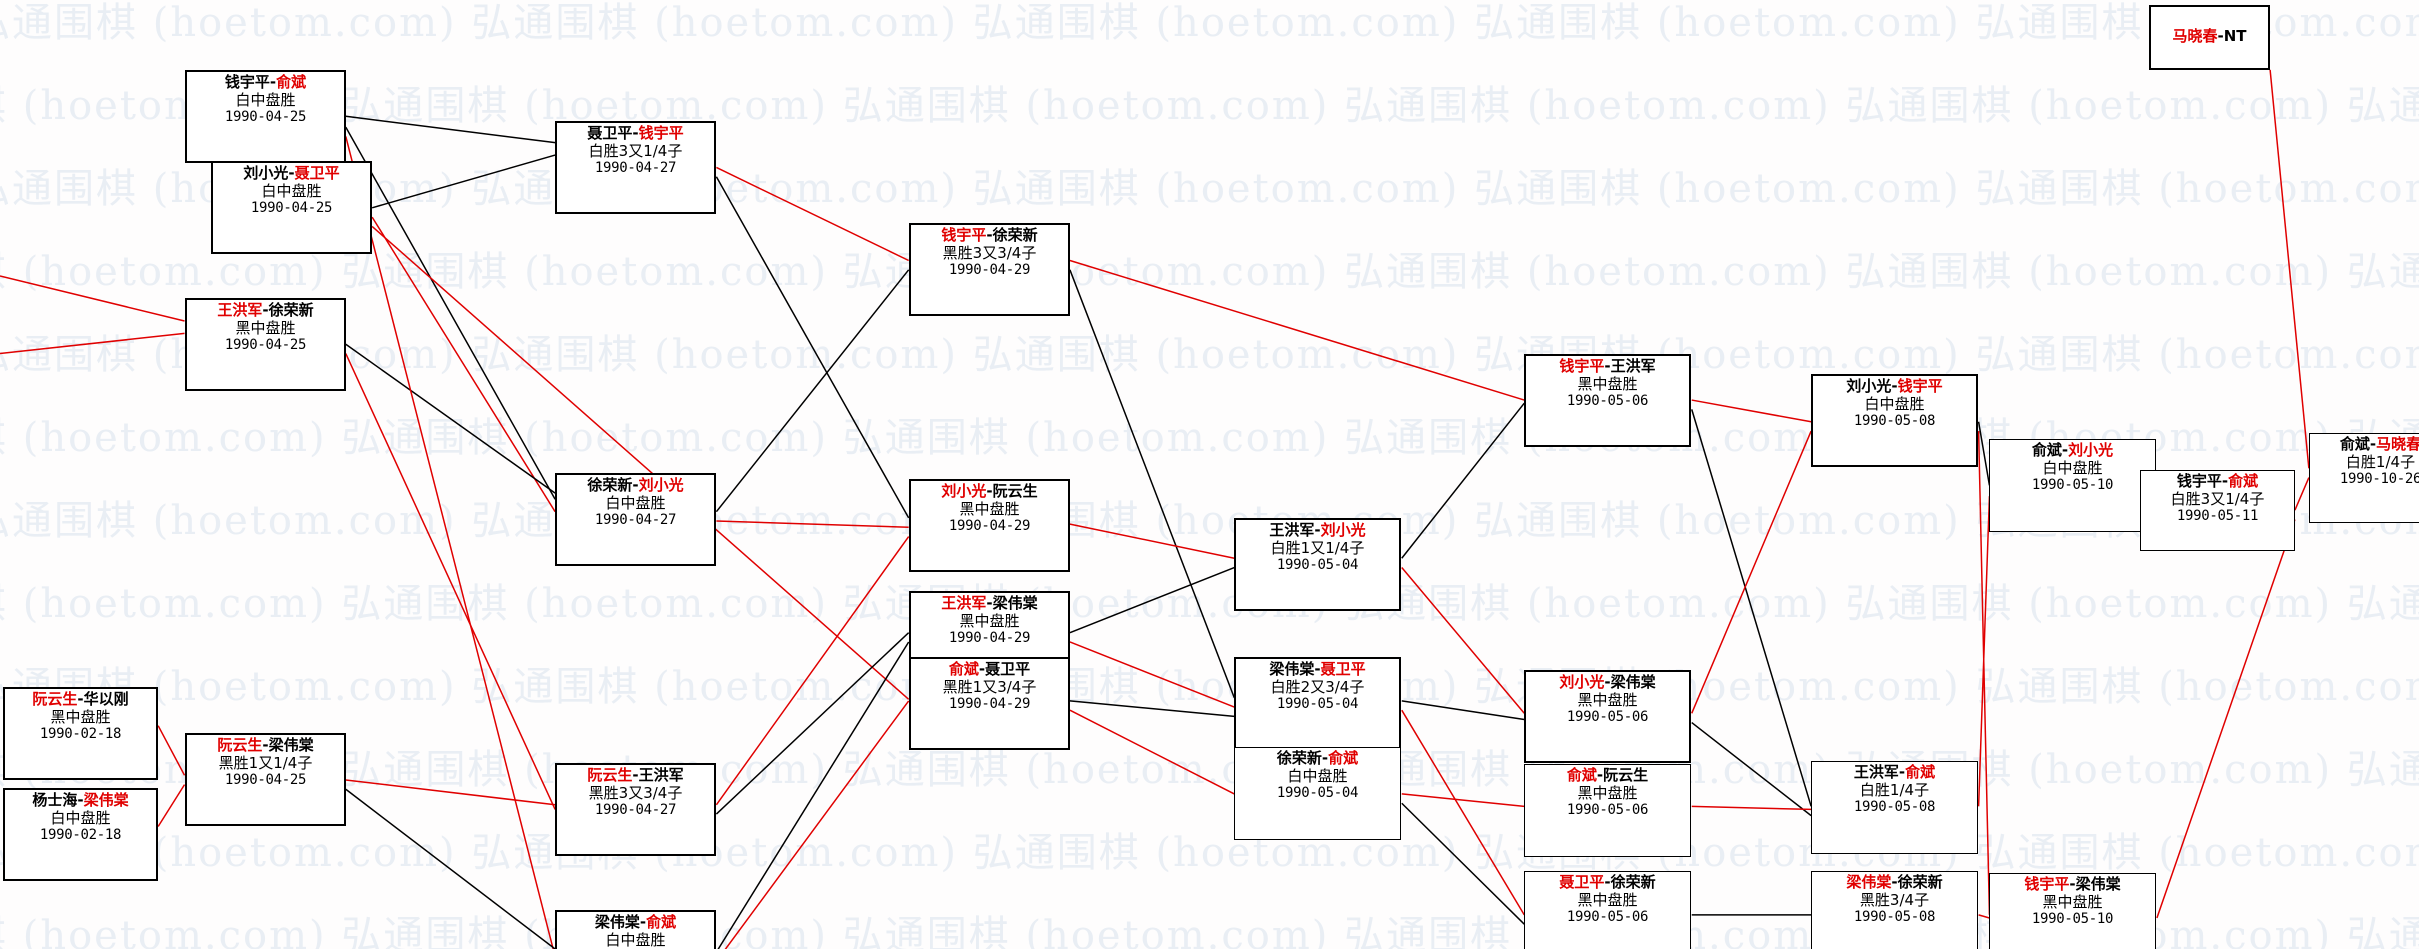 This screenshot has height=949, width=2419. I want to click on match-players: 王洪军-刘小光, so click(1317, 530).